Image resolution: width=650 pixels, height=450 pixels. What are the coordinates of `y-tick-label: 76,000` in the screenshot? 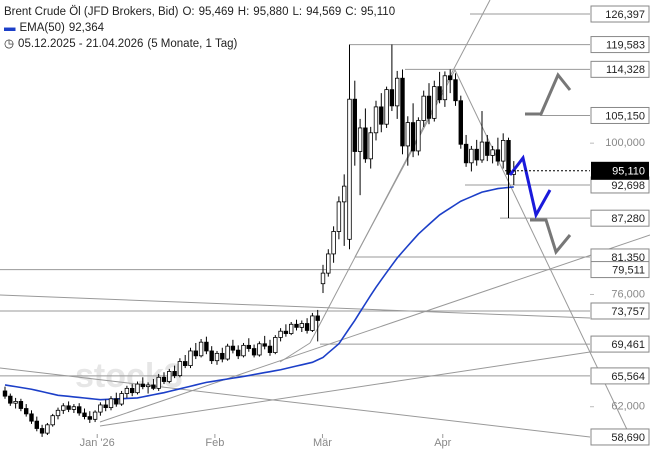 It's located at (628, 294).